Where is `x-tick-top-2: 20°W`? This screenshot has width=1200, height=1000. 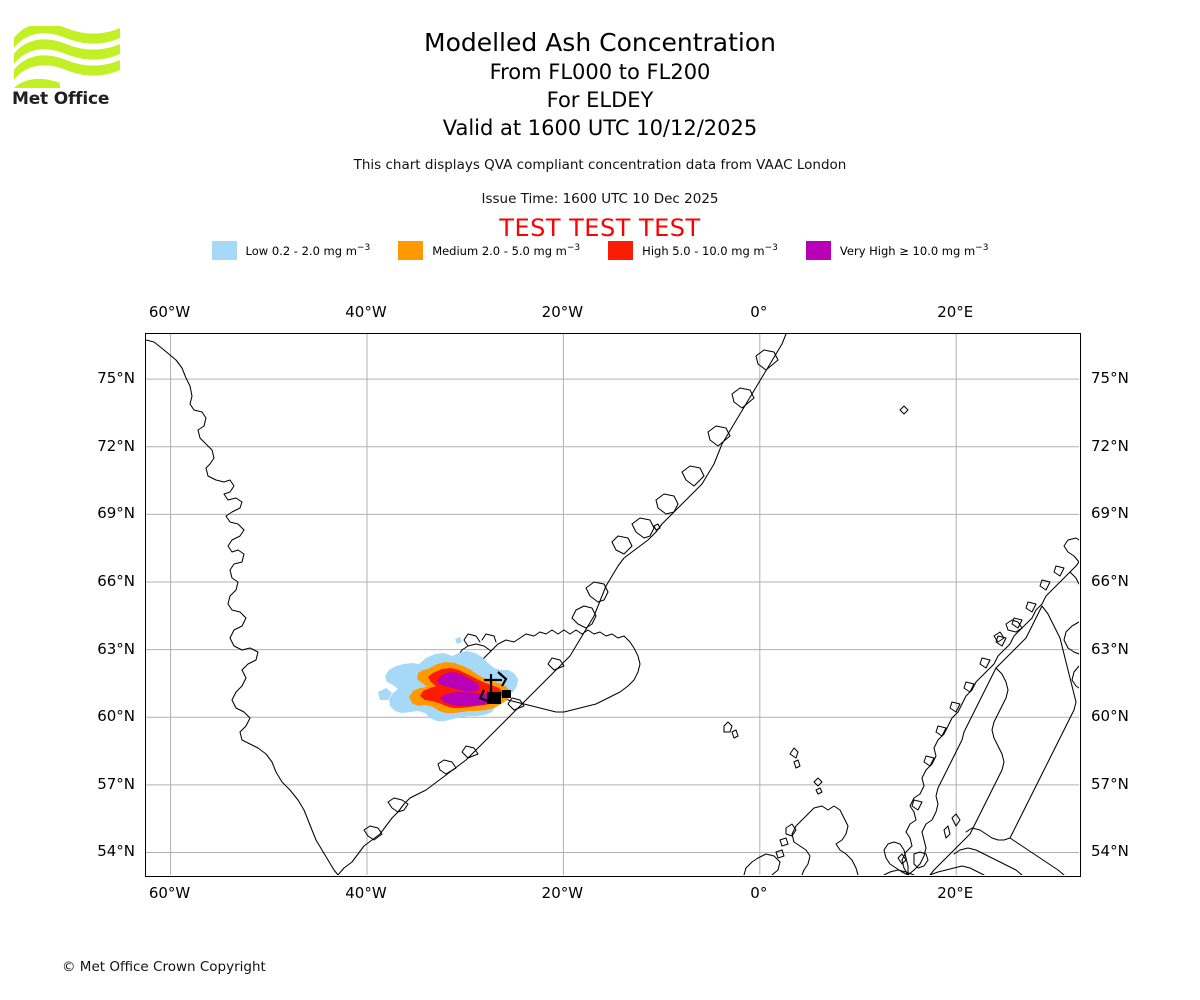 x-tick-top-2: 20°W is located at coordinates (562, 312).